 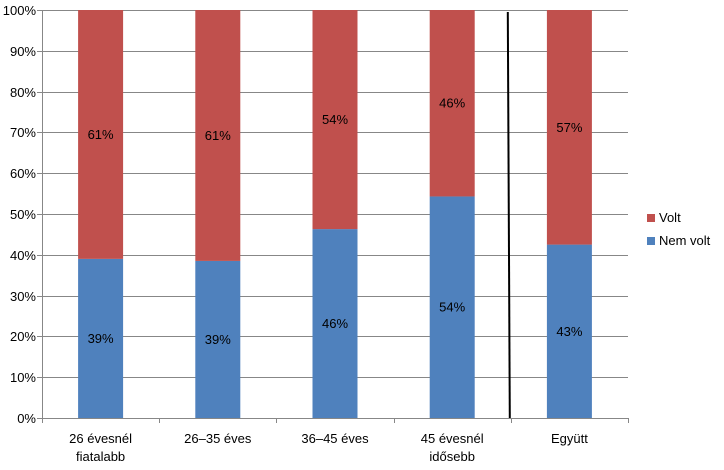 What do you see at coordinates (23, 296) in the screenshot?
I see `y-tick-label: 30%` at bounding box center [23, 296].